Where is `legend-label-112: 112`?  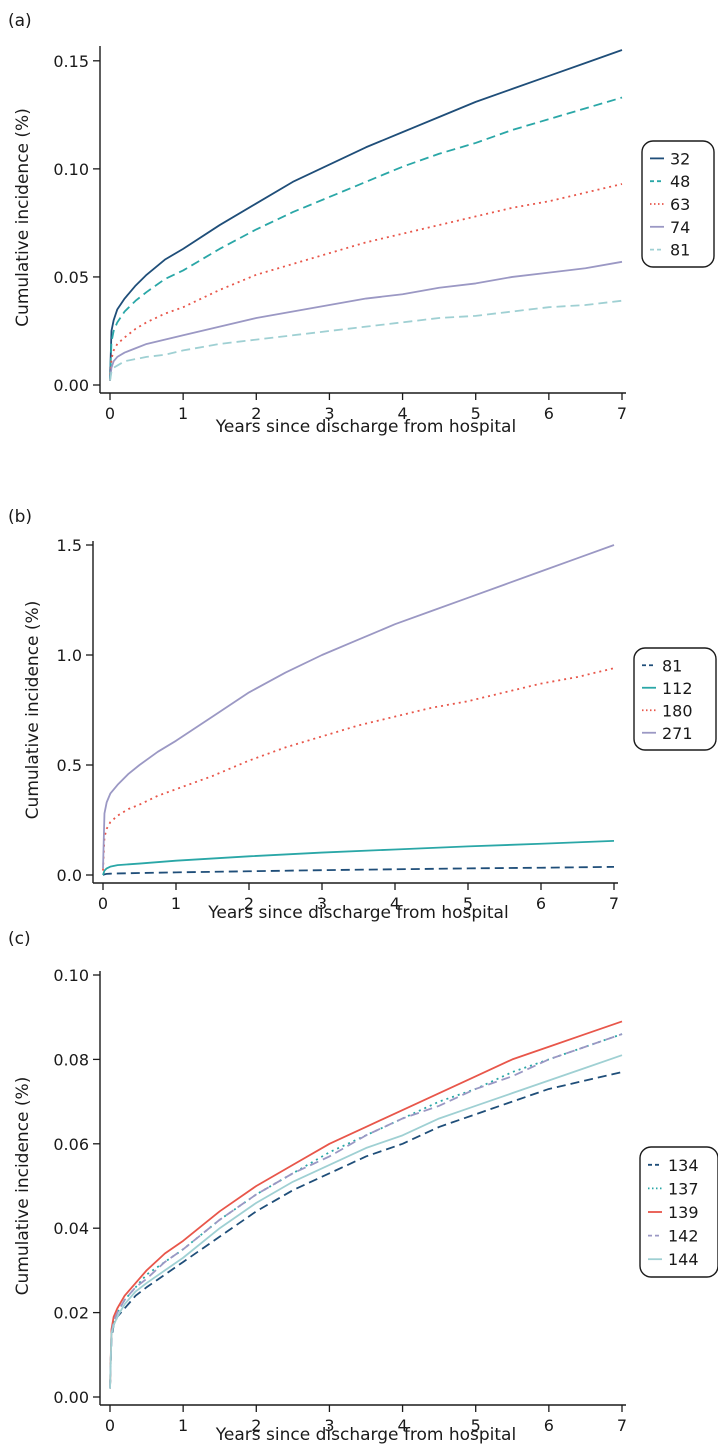
legend-label-112: 112 is located at coordinates (677, 688).